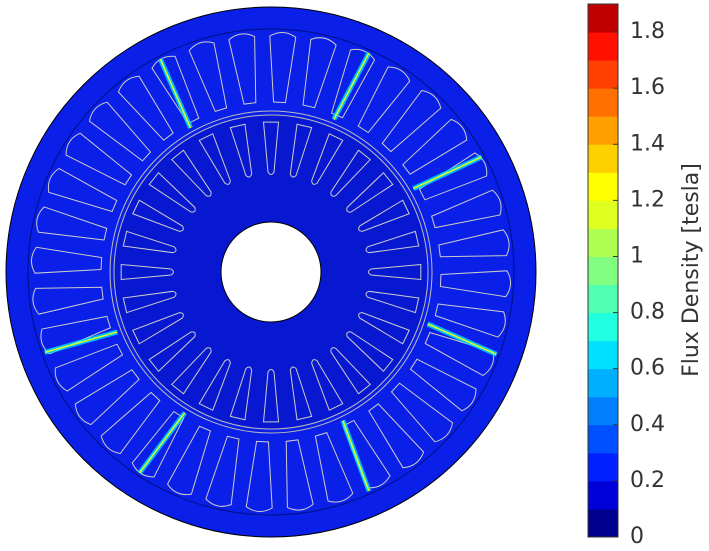 This screenshot has width=709, height=551. I want to click on colorbar-label: Flux Density [tesla], so click(691, 270).